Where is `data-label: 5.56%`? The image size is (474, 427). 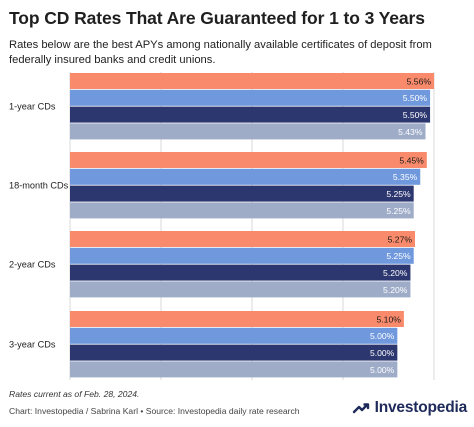 data-label: 5.56% is located at coordinates (419, 81).